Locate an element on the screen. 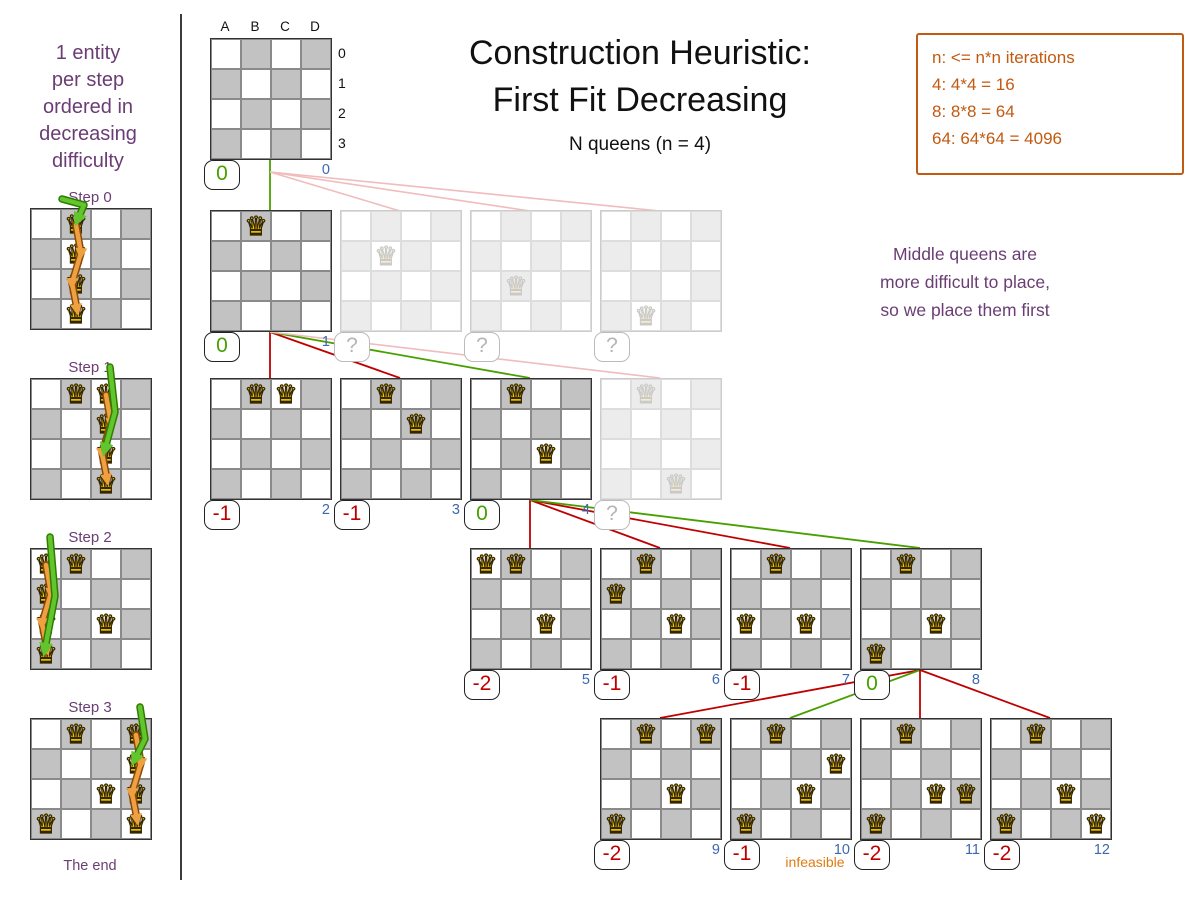 Image resolution: width=1200 pixels, height=900 pixels. annotation-line: so we place them first is located at coordinates (965, 310).